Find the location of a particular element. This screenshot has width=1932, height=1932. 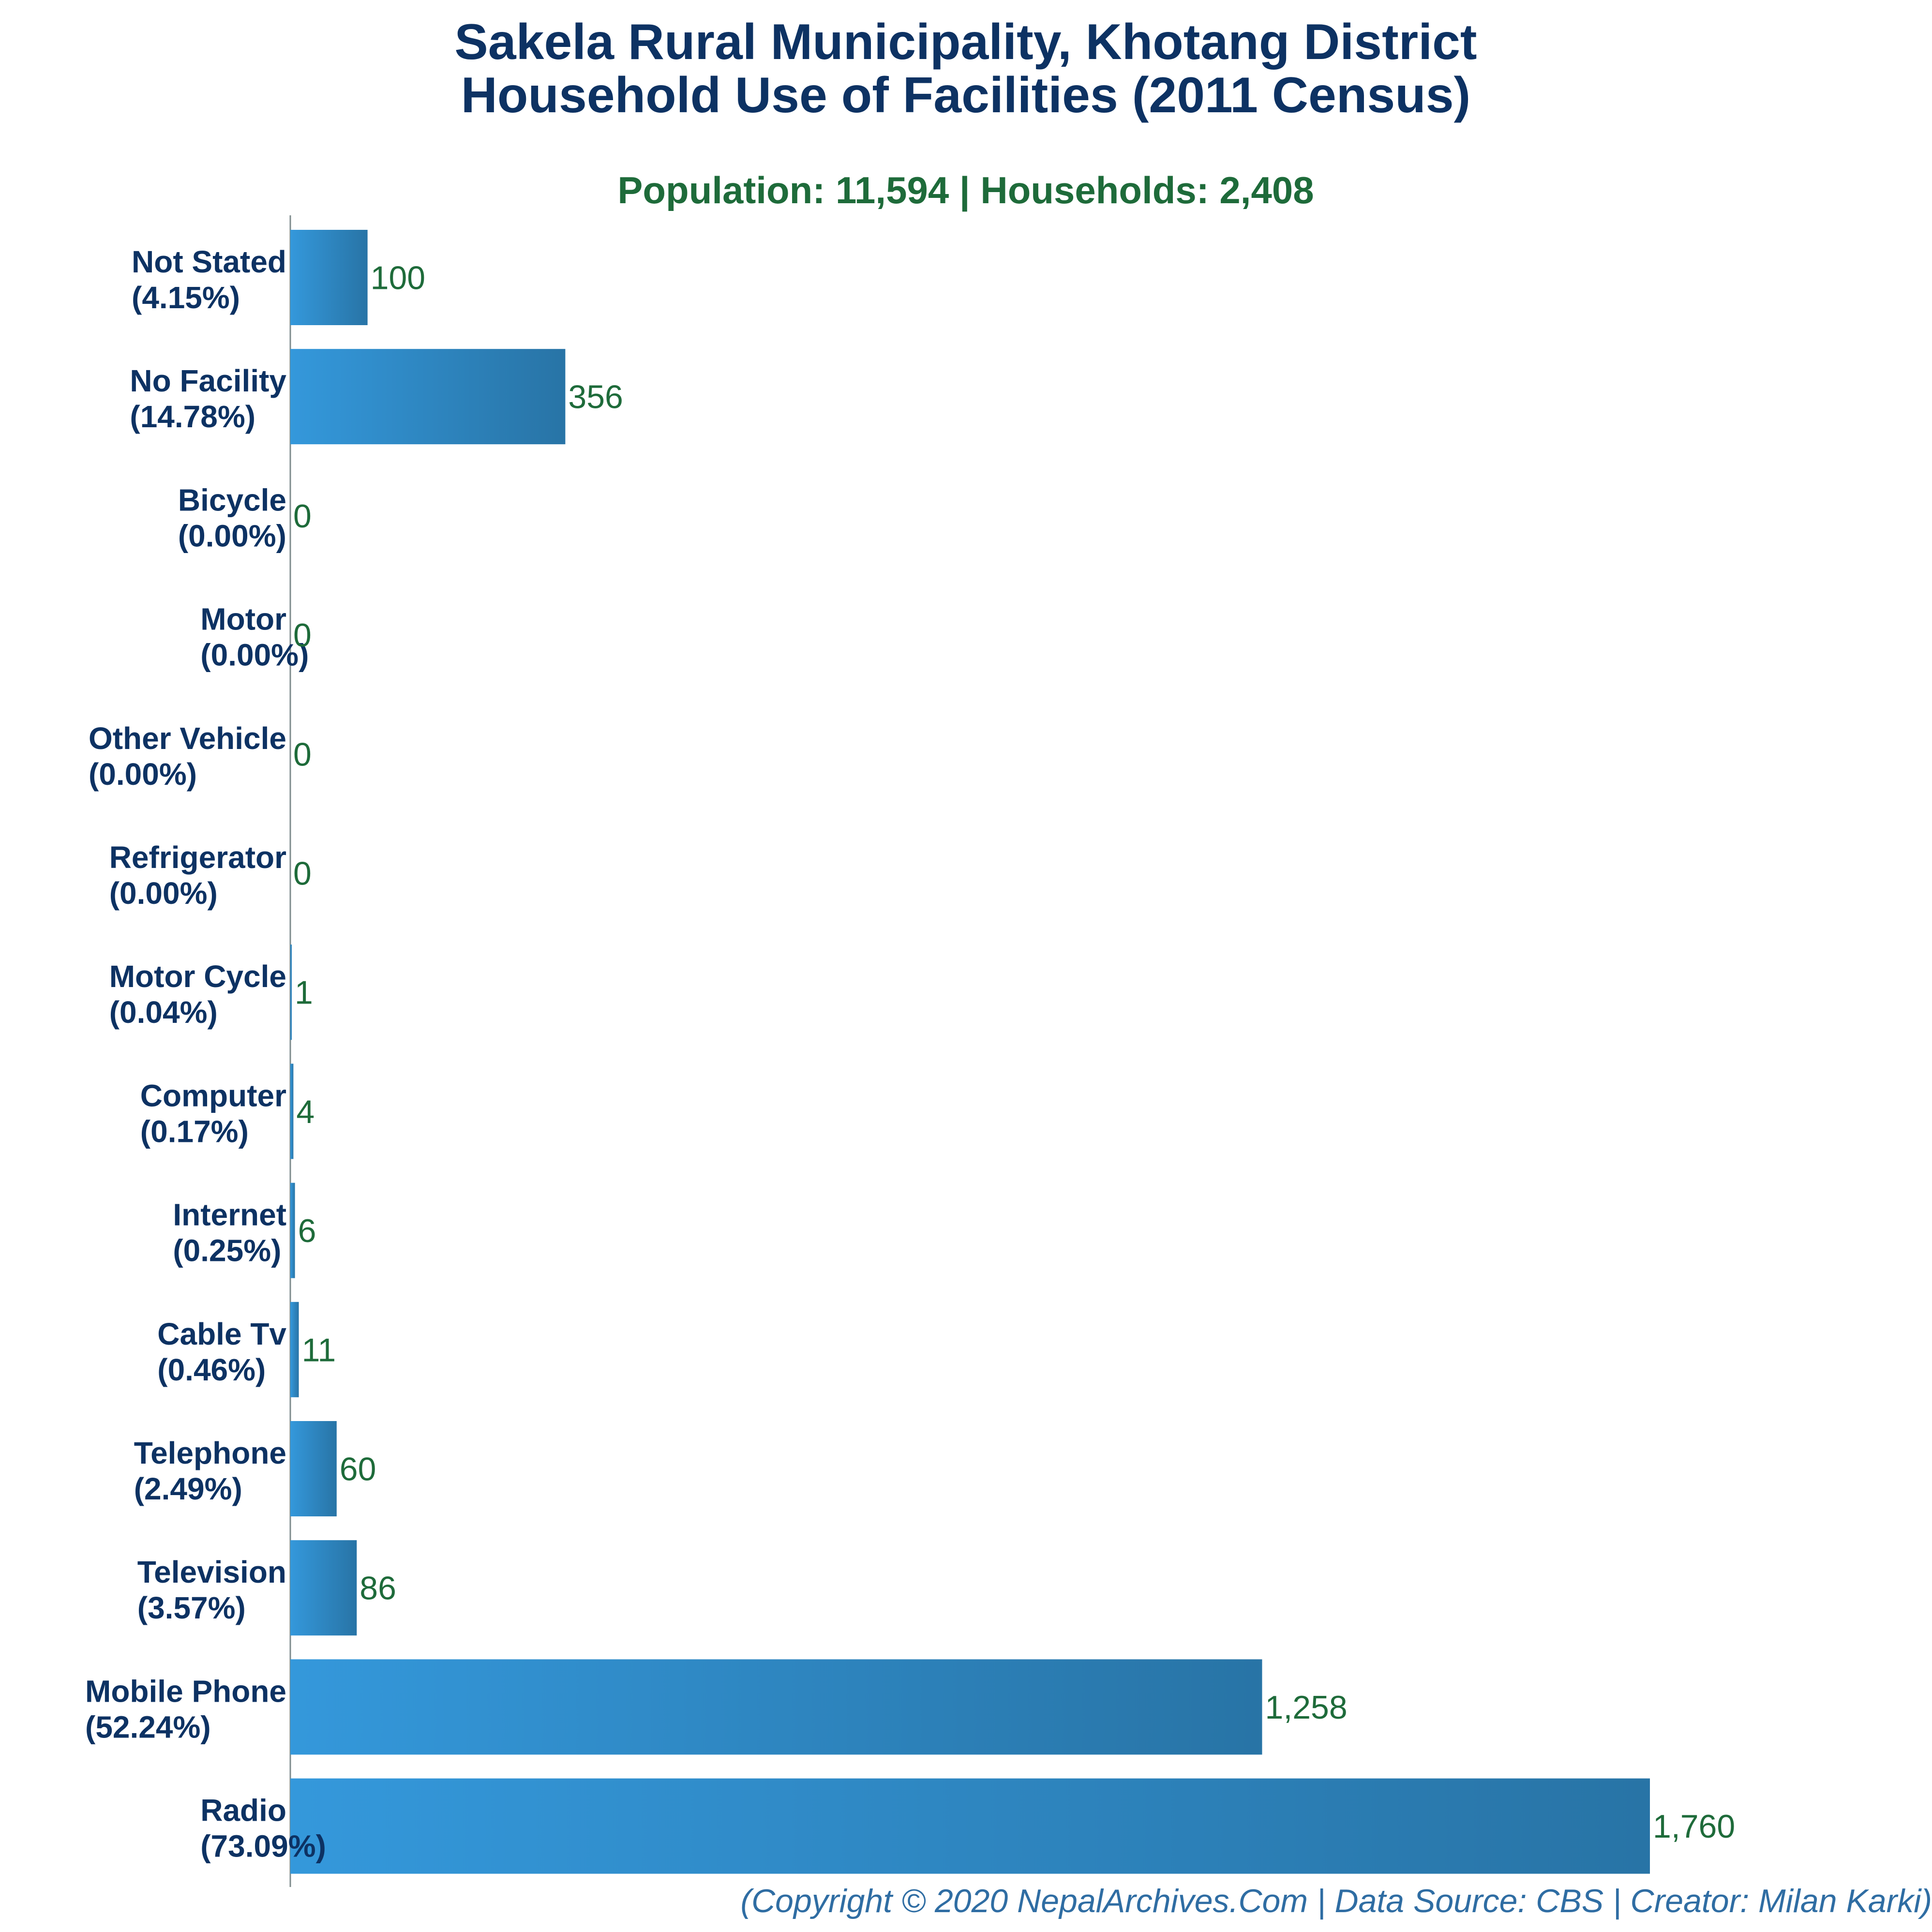

category-percent: (0.46%) is located at coordinates (211, 1369).